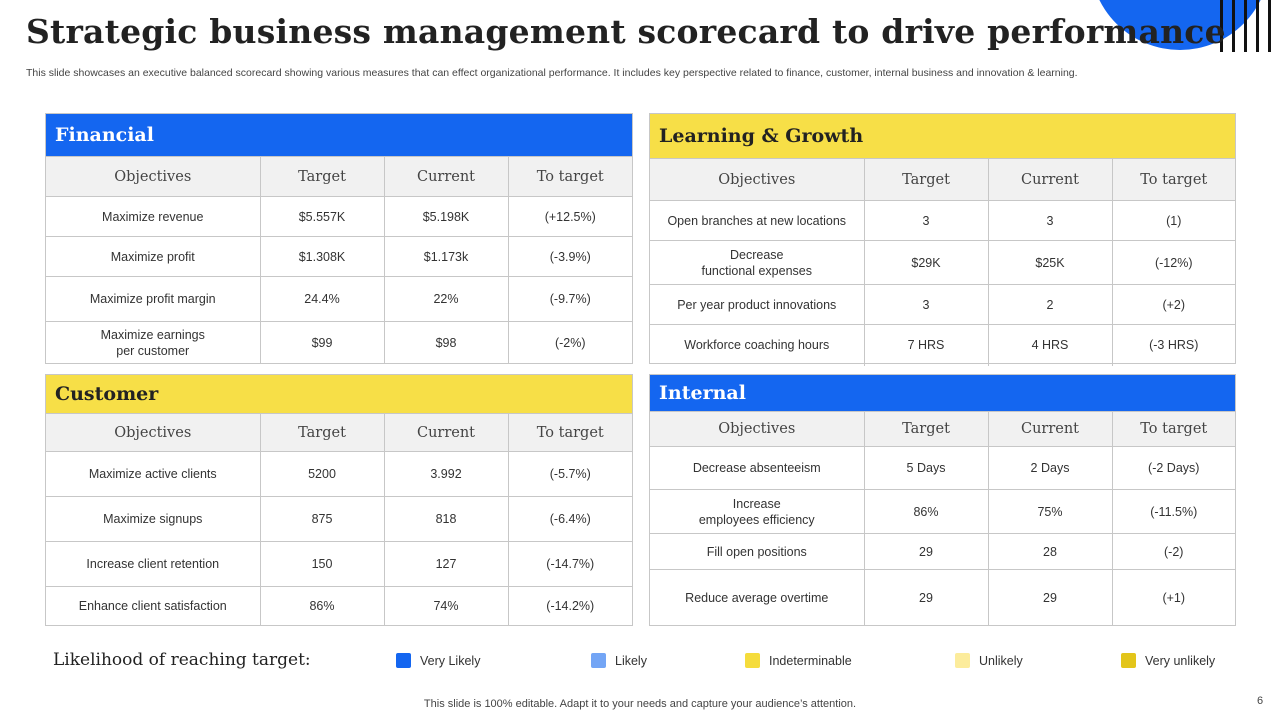 This screenshot has height=720, width=1280. What do you see at coordinates (631, 660) in the screenshot?
I see `legend-label: Likely` at bounding box center [631, 660].